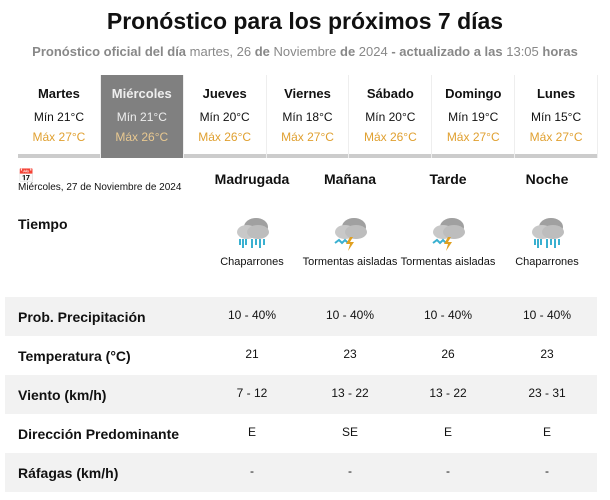 Image resolution: width=610 pixels, height=500 pixels. I want to click on row-value: 26, so click(448, 354).